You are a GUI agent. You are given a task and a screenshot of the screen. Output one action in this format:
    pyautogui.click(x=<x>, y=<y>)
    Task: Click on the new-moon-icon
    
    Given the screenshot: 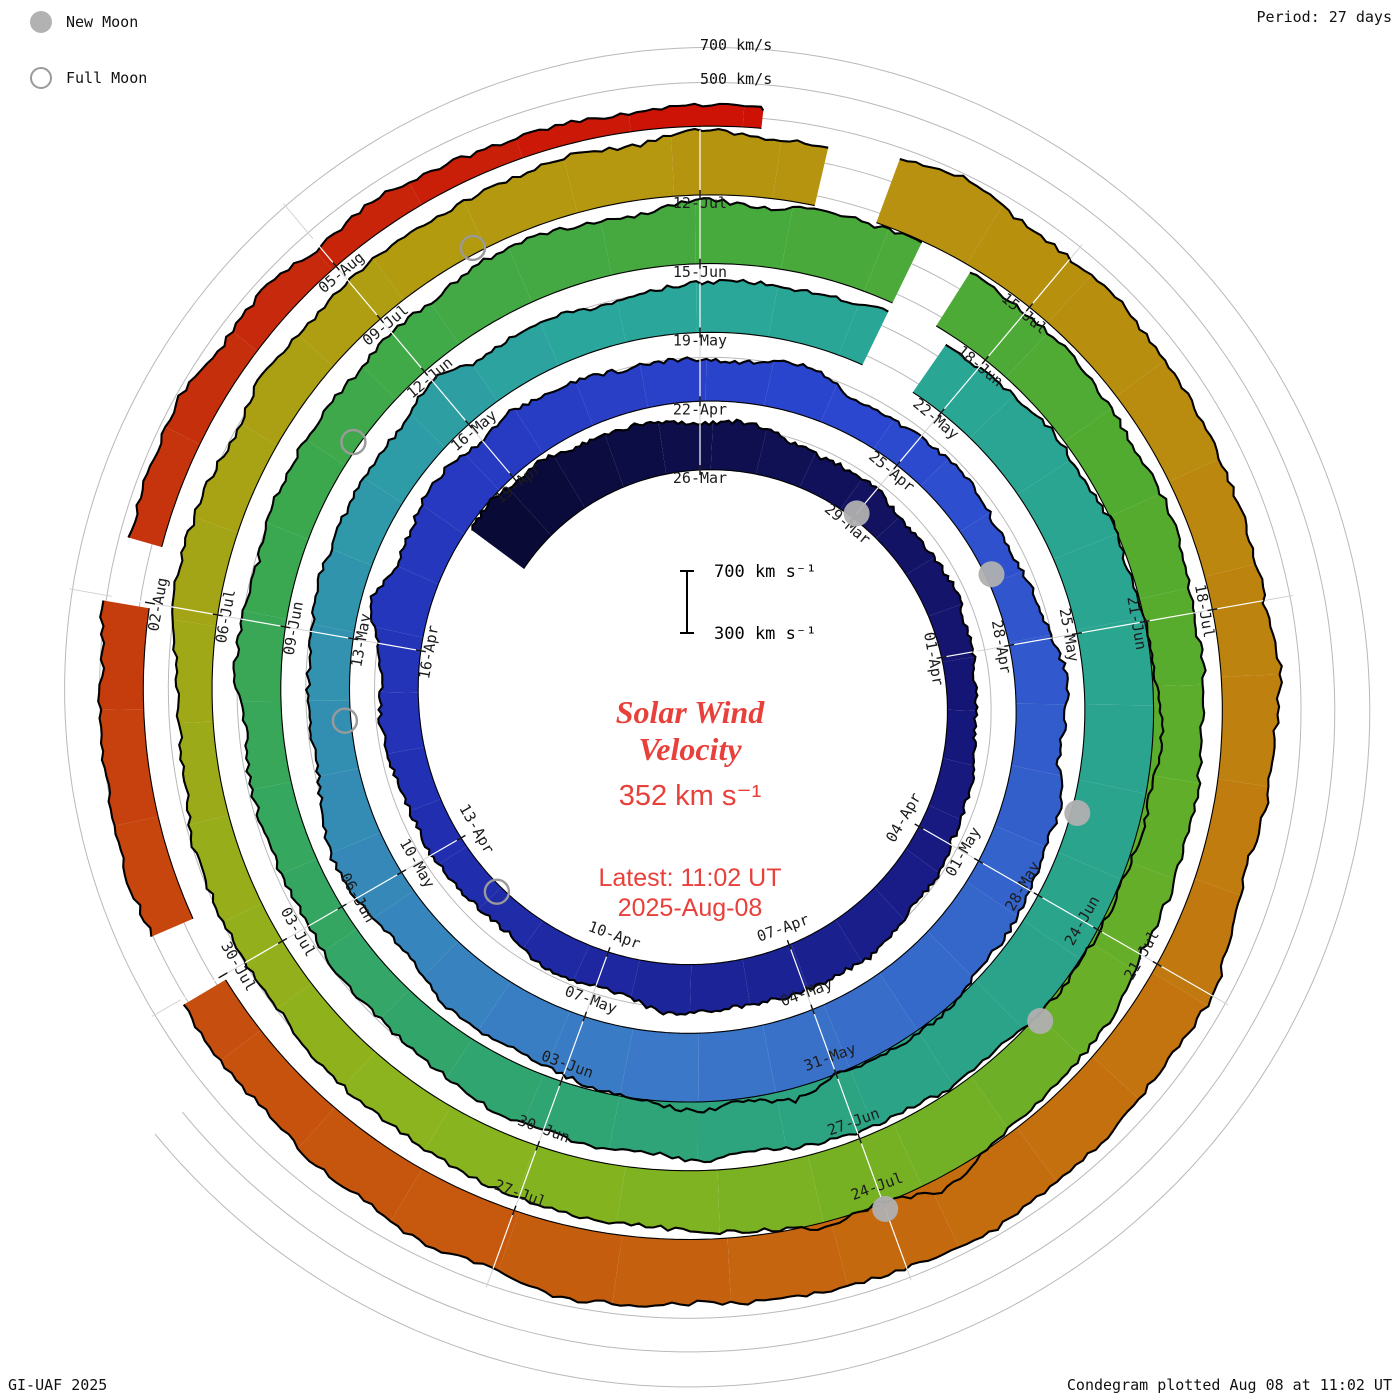 What is the action you would take?
    pyautogui.click(x=41, y=22)
    